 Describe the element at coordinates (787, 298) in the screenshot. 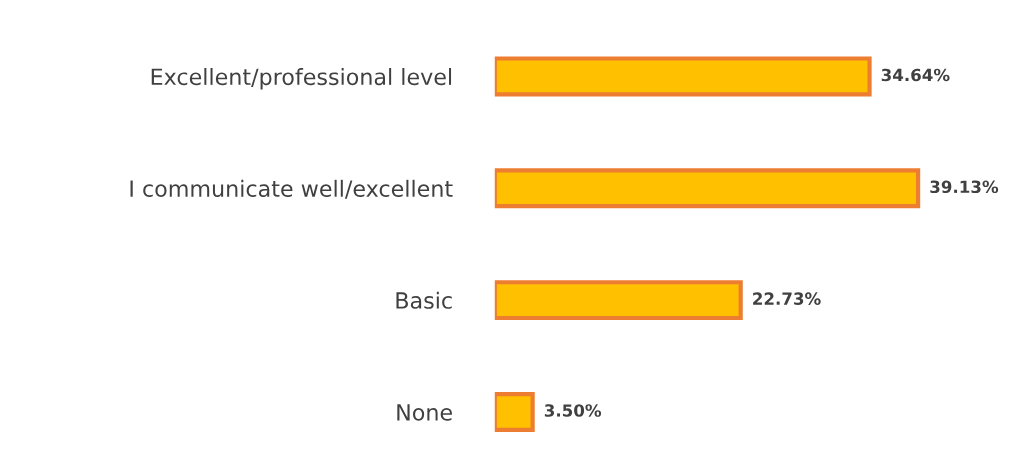

I see `data-label: 22.73%` at that location.